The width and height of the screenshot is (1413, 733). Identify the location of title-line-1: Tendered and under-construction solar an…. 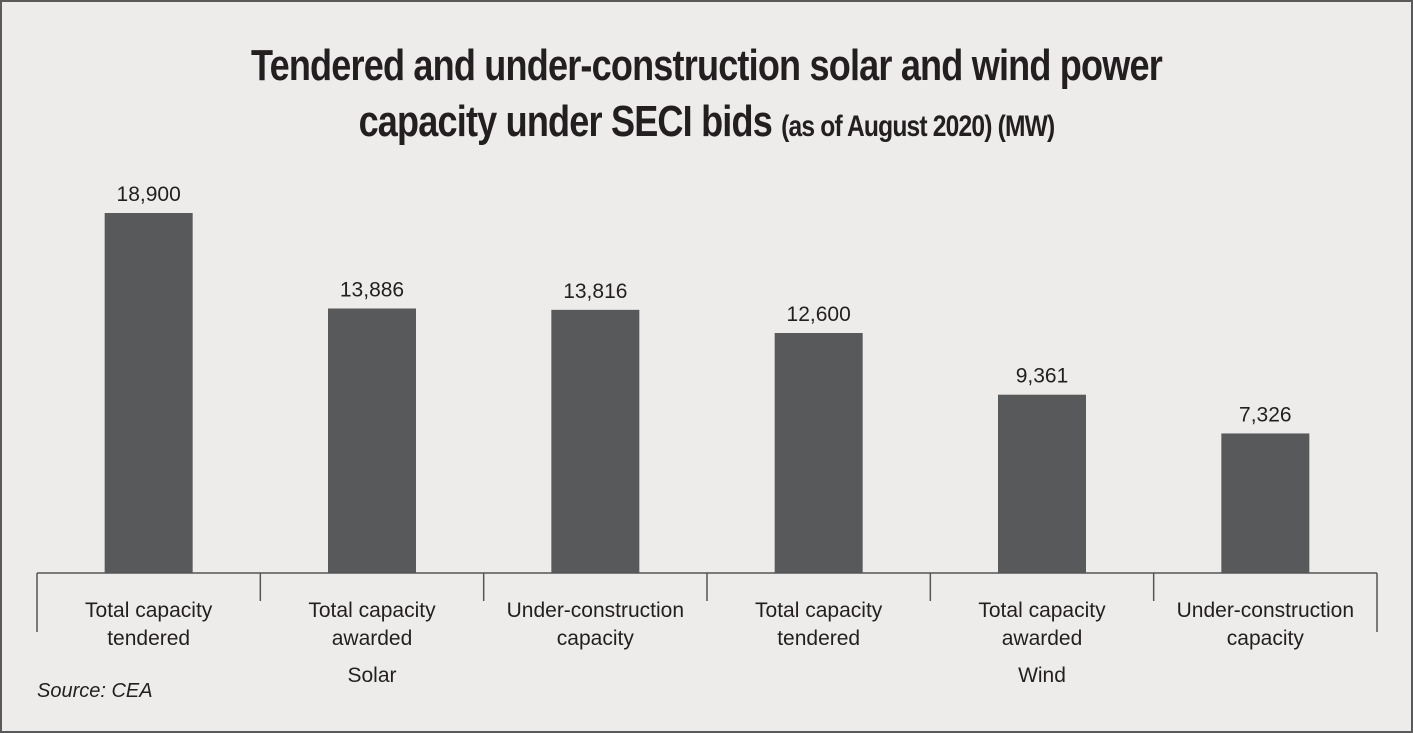
(707, 65).